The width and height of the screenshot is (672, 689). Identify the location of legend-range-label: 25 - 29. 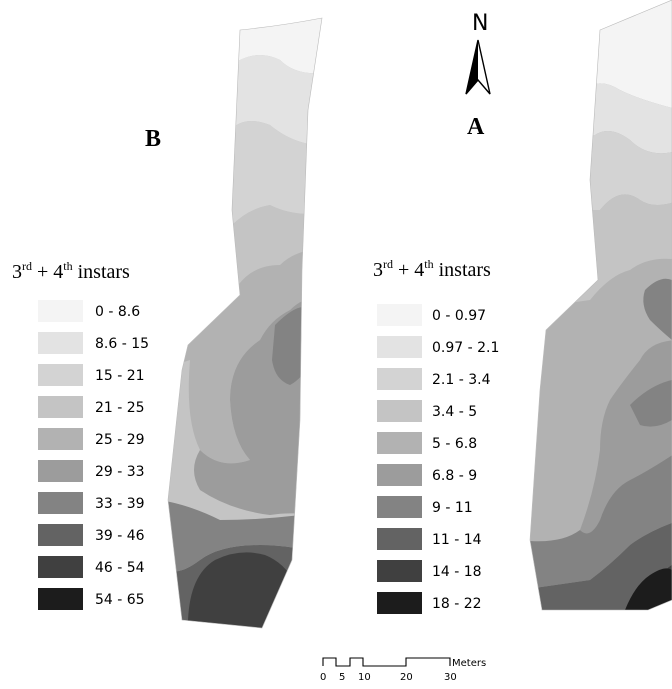
(120, 440).